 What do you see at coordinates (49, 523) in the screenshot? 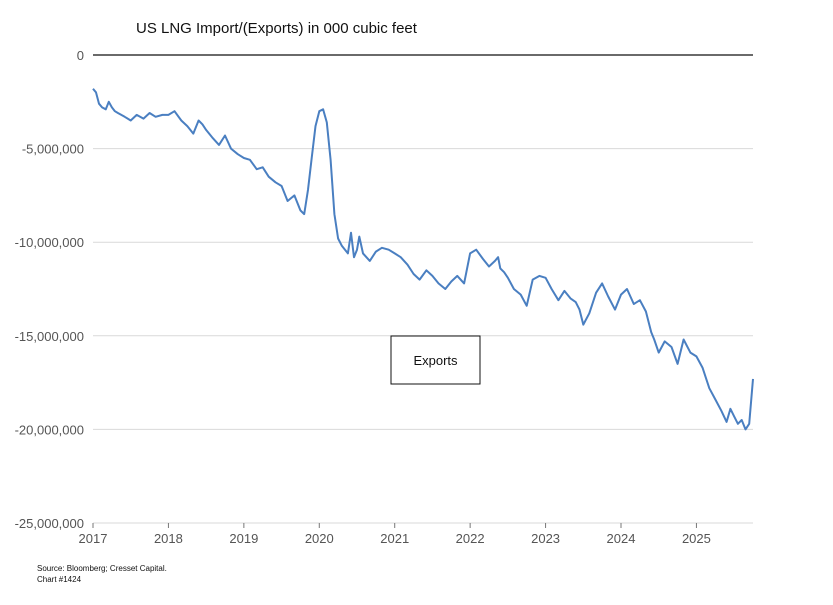
I see `y-tick-label: -25,000,000` at bounding box center [49, 523].